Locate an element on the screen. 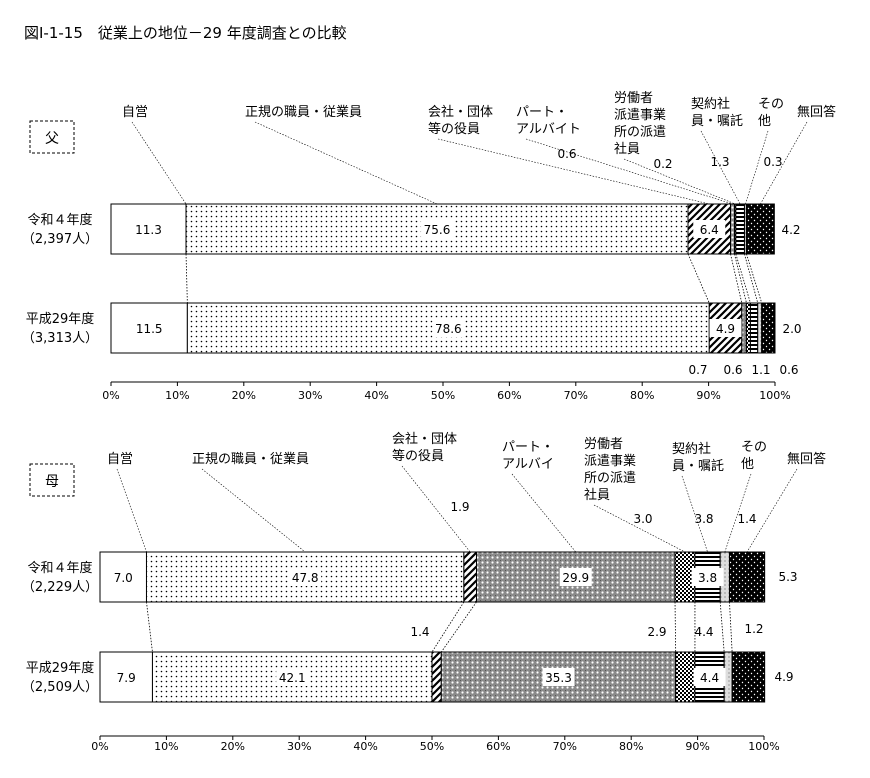 Image resolution: width=870 pixels, height=778 pixels. row-count-label: （2,229人） is located at coordinates (60, 587).